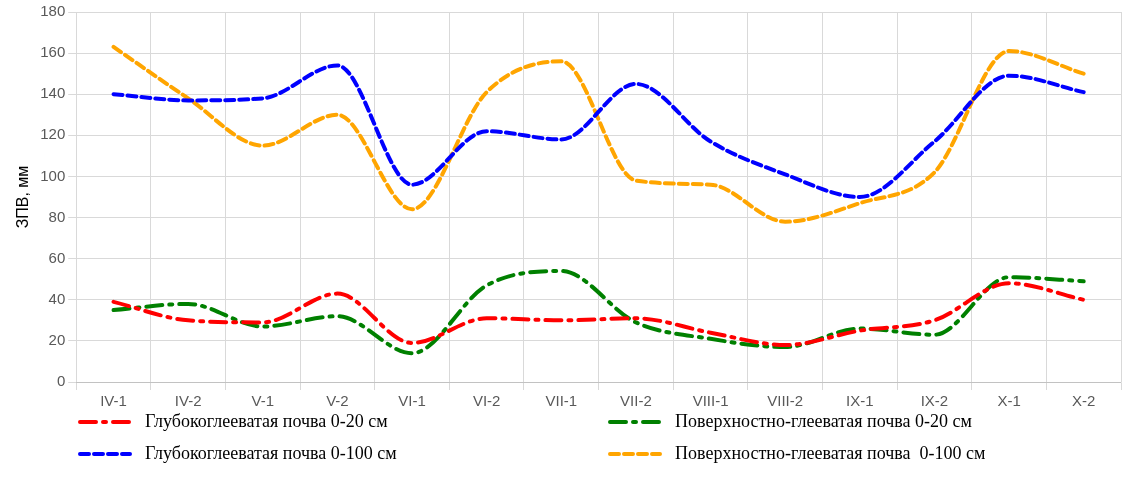 This screenshot has height=494, width=1141. I want to click on x-tick-label: IX-1, so click(860, 401).